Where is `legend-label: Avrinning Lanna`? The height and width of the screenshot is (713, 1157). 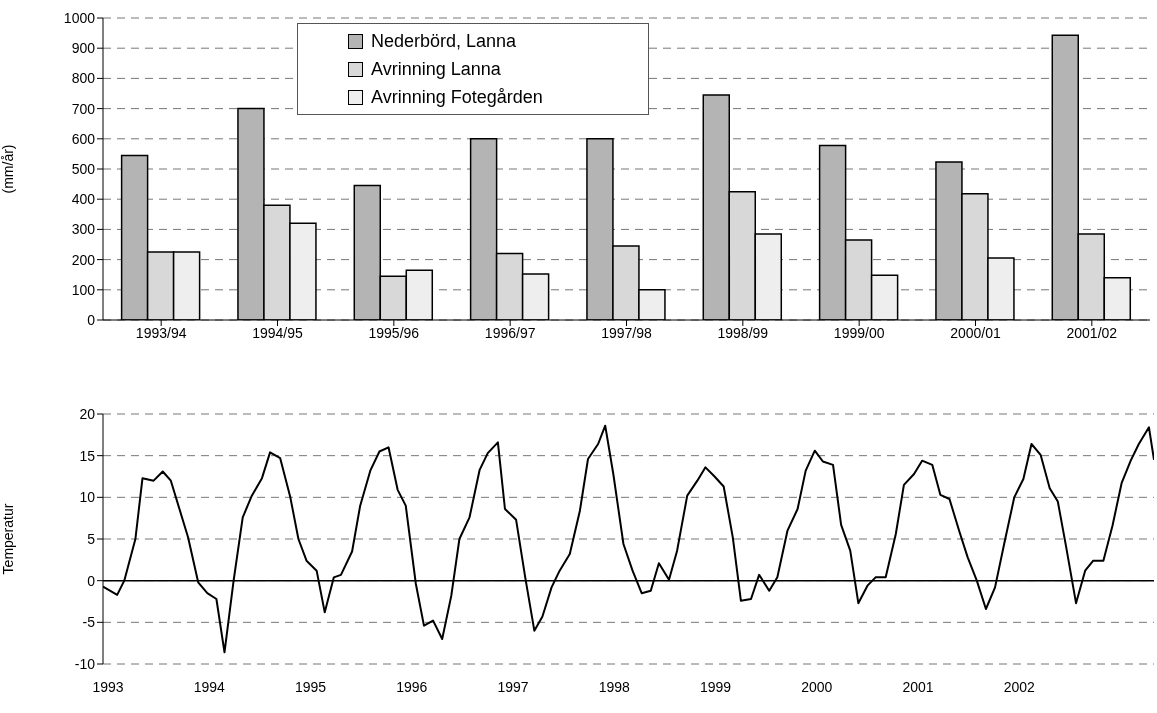
legend-label: Avrinning Lanna is located at coordinates (436, 69).